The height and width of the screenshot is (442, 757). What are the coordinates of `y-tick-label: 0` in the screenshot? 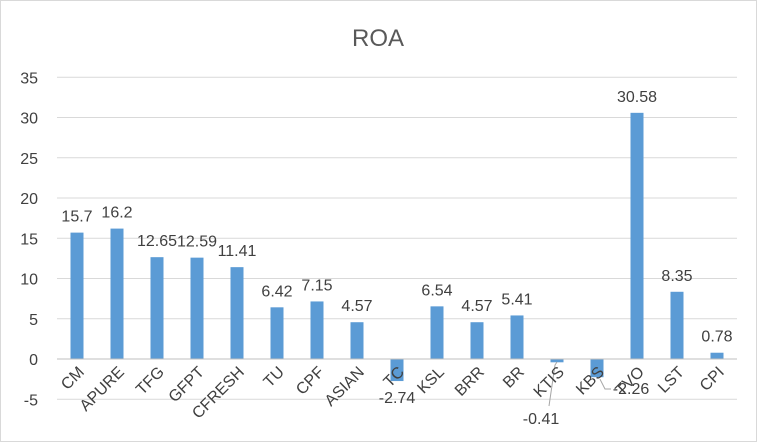 It's located at (33, 360).